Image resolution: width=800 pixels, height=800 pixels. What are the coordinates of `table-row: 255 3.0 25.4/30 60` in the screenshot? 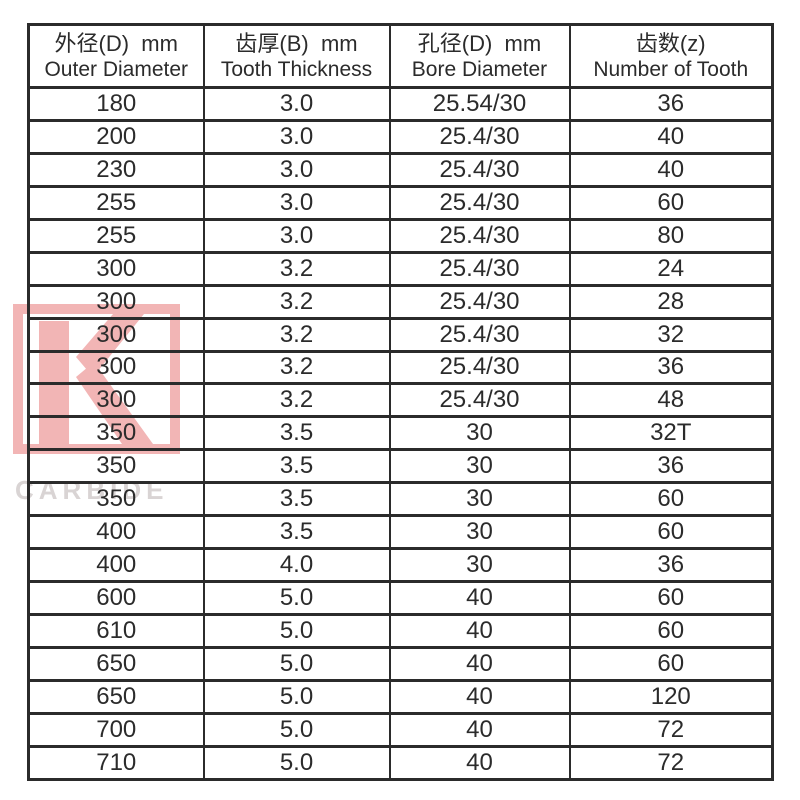 It's located at (400, 202).